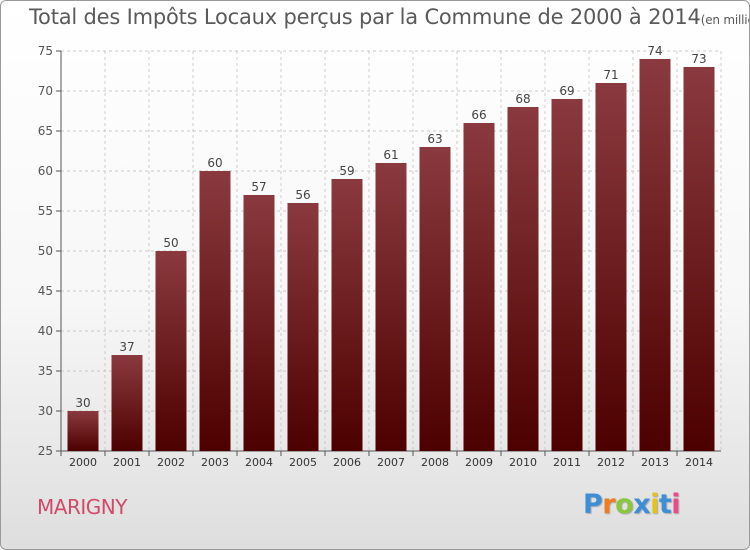 This screenshot has height=550, width=750. What do you see at coordinates (45, 331) in the screenshot?
I see `y-tick-label: 40` at bounding box center [45, 331].